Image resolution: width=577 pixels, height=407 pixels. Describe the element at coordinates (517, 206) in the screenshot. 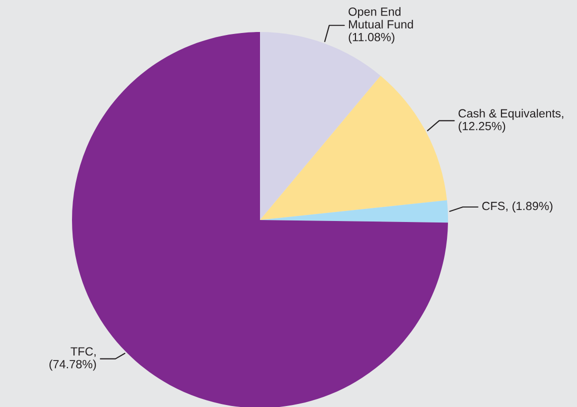

I see `slice-label: CFS, (1.89%)` at that location.